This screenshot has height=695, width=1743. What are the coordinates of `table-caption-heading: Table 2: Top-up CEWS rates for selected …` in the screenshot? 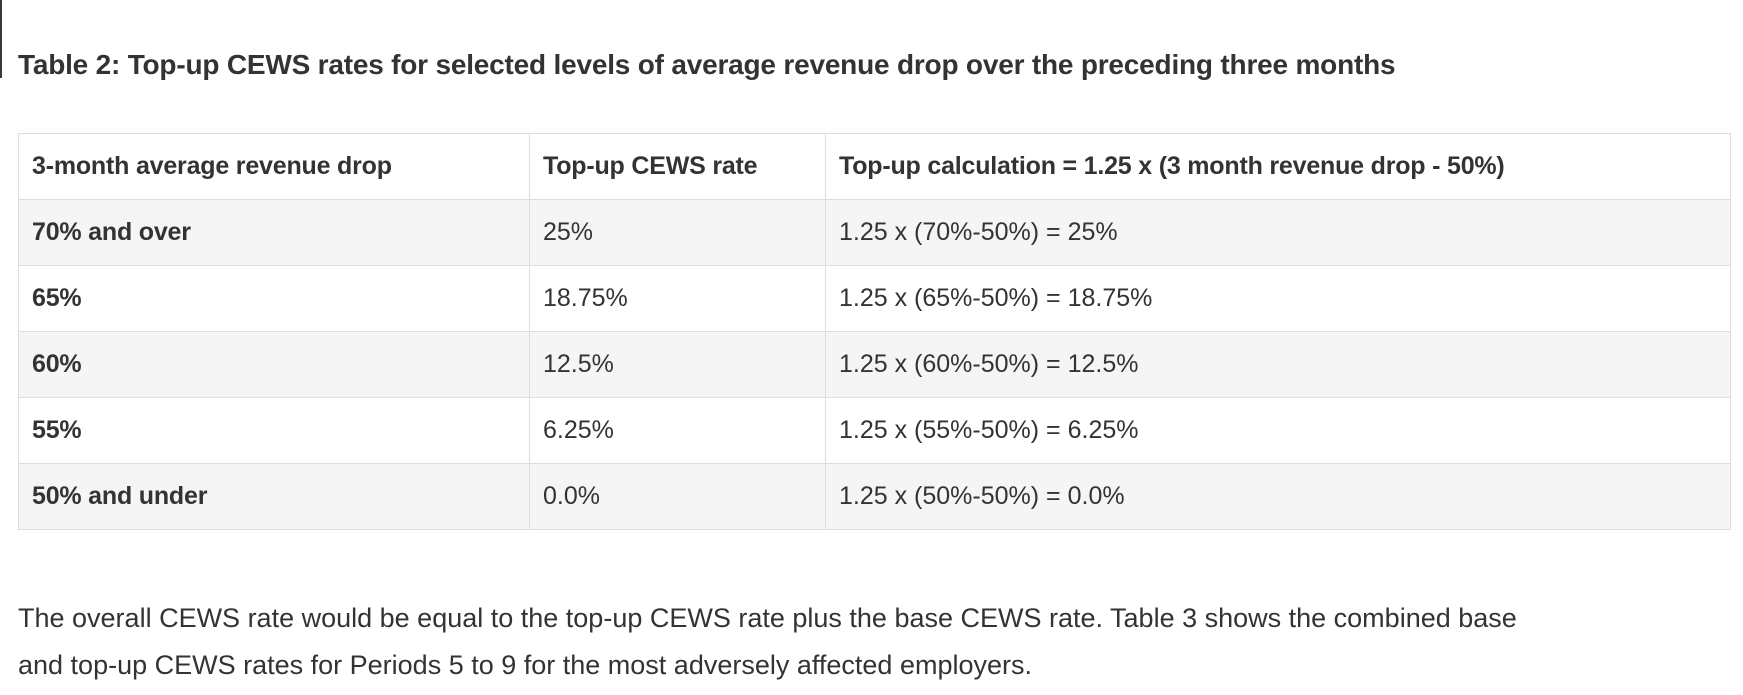 It's located at (707, 65).